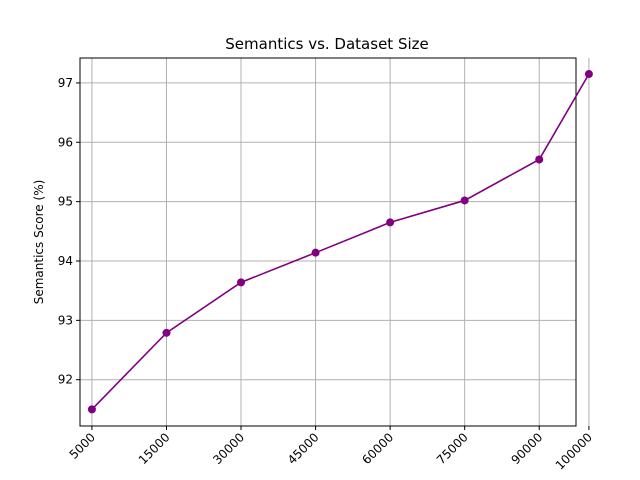 Image resolution: width=640 pixels, height=480 pixels. I want to click on x-tick-label: 100000, so click(574, 451).